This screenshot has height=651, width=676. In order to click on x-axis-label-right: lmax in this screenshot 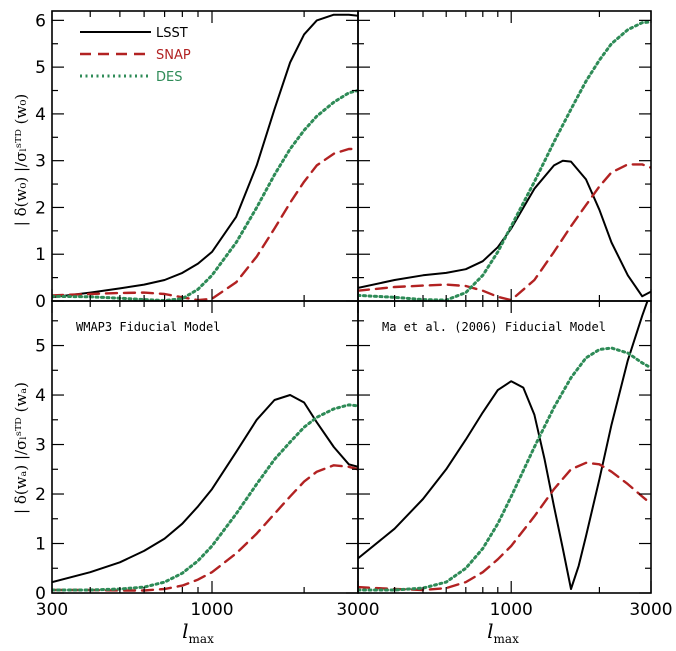, I will do `click(503, 632)`.